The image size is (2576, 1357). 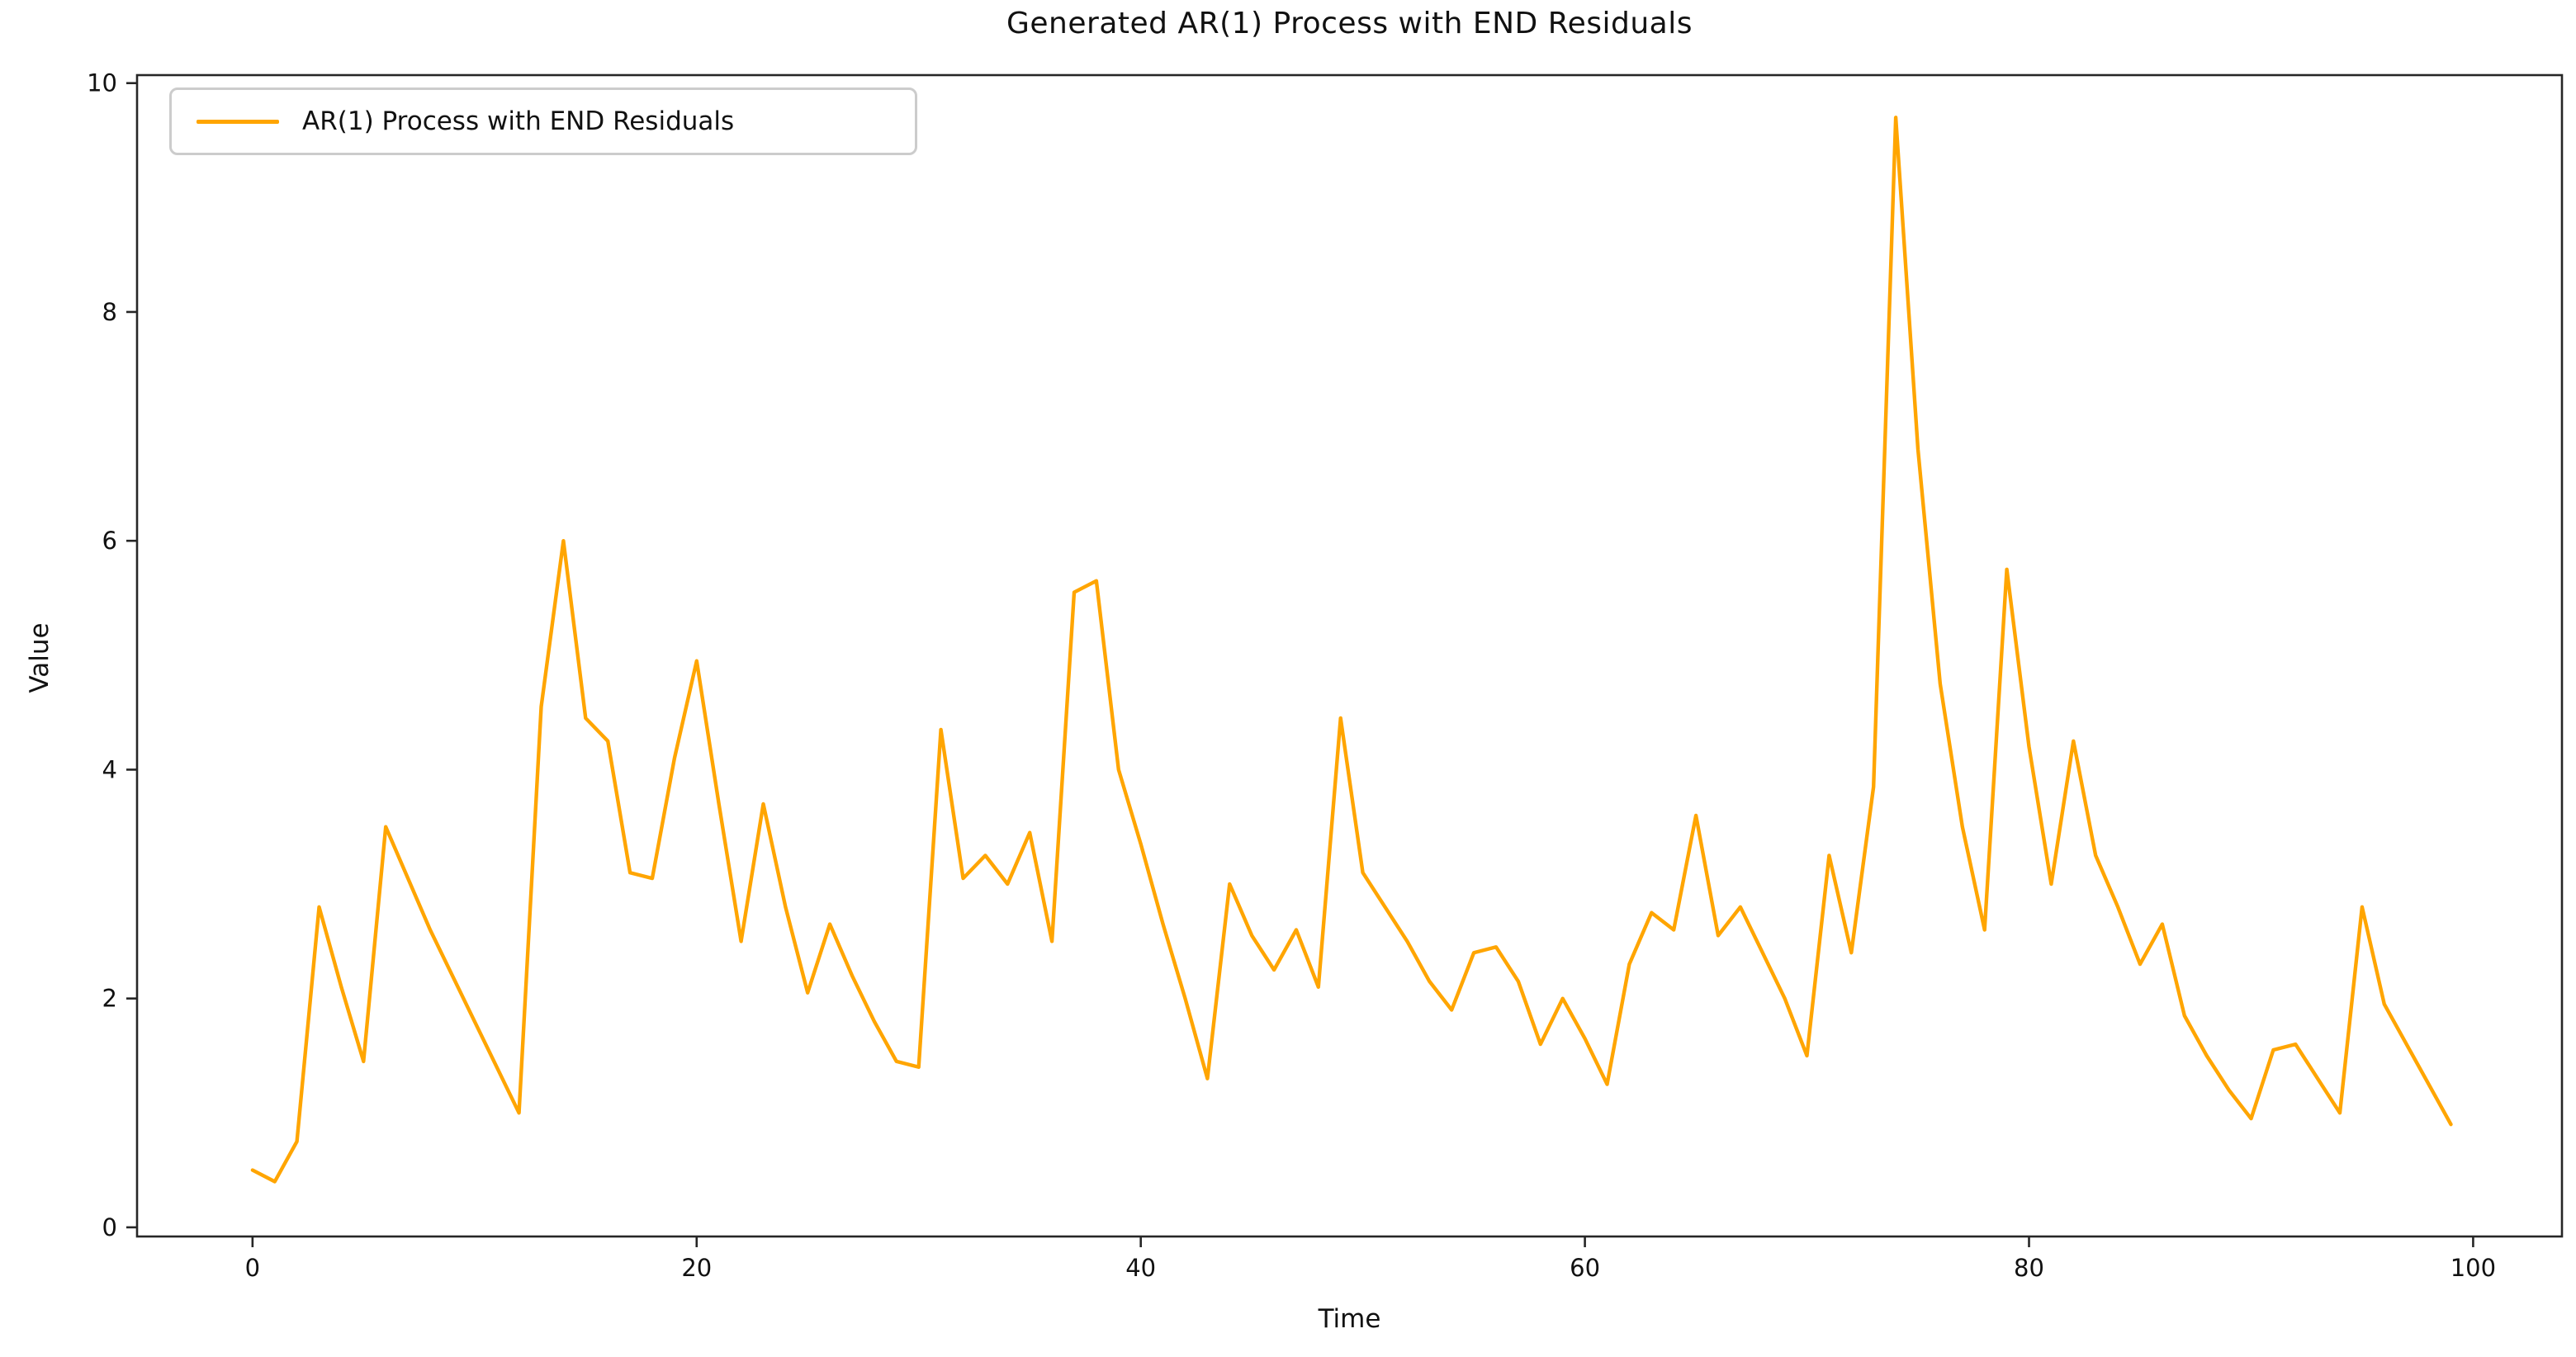 What do you see at coordinates (102, 83) in the screenshot?
I see `y-tick-label: 10` at bounding box center [102, 83].